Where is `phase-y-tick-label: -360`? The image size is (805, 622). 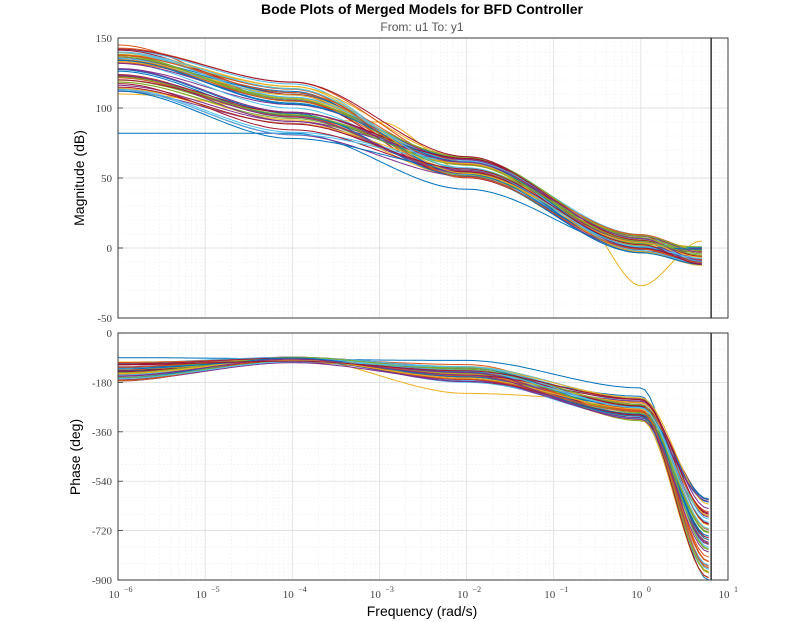
phase-y-tick-label: -360 is located at coordinates (102, 433).